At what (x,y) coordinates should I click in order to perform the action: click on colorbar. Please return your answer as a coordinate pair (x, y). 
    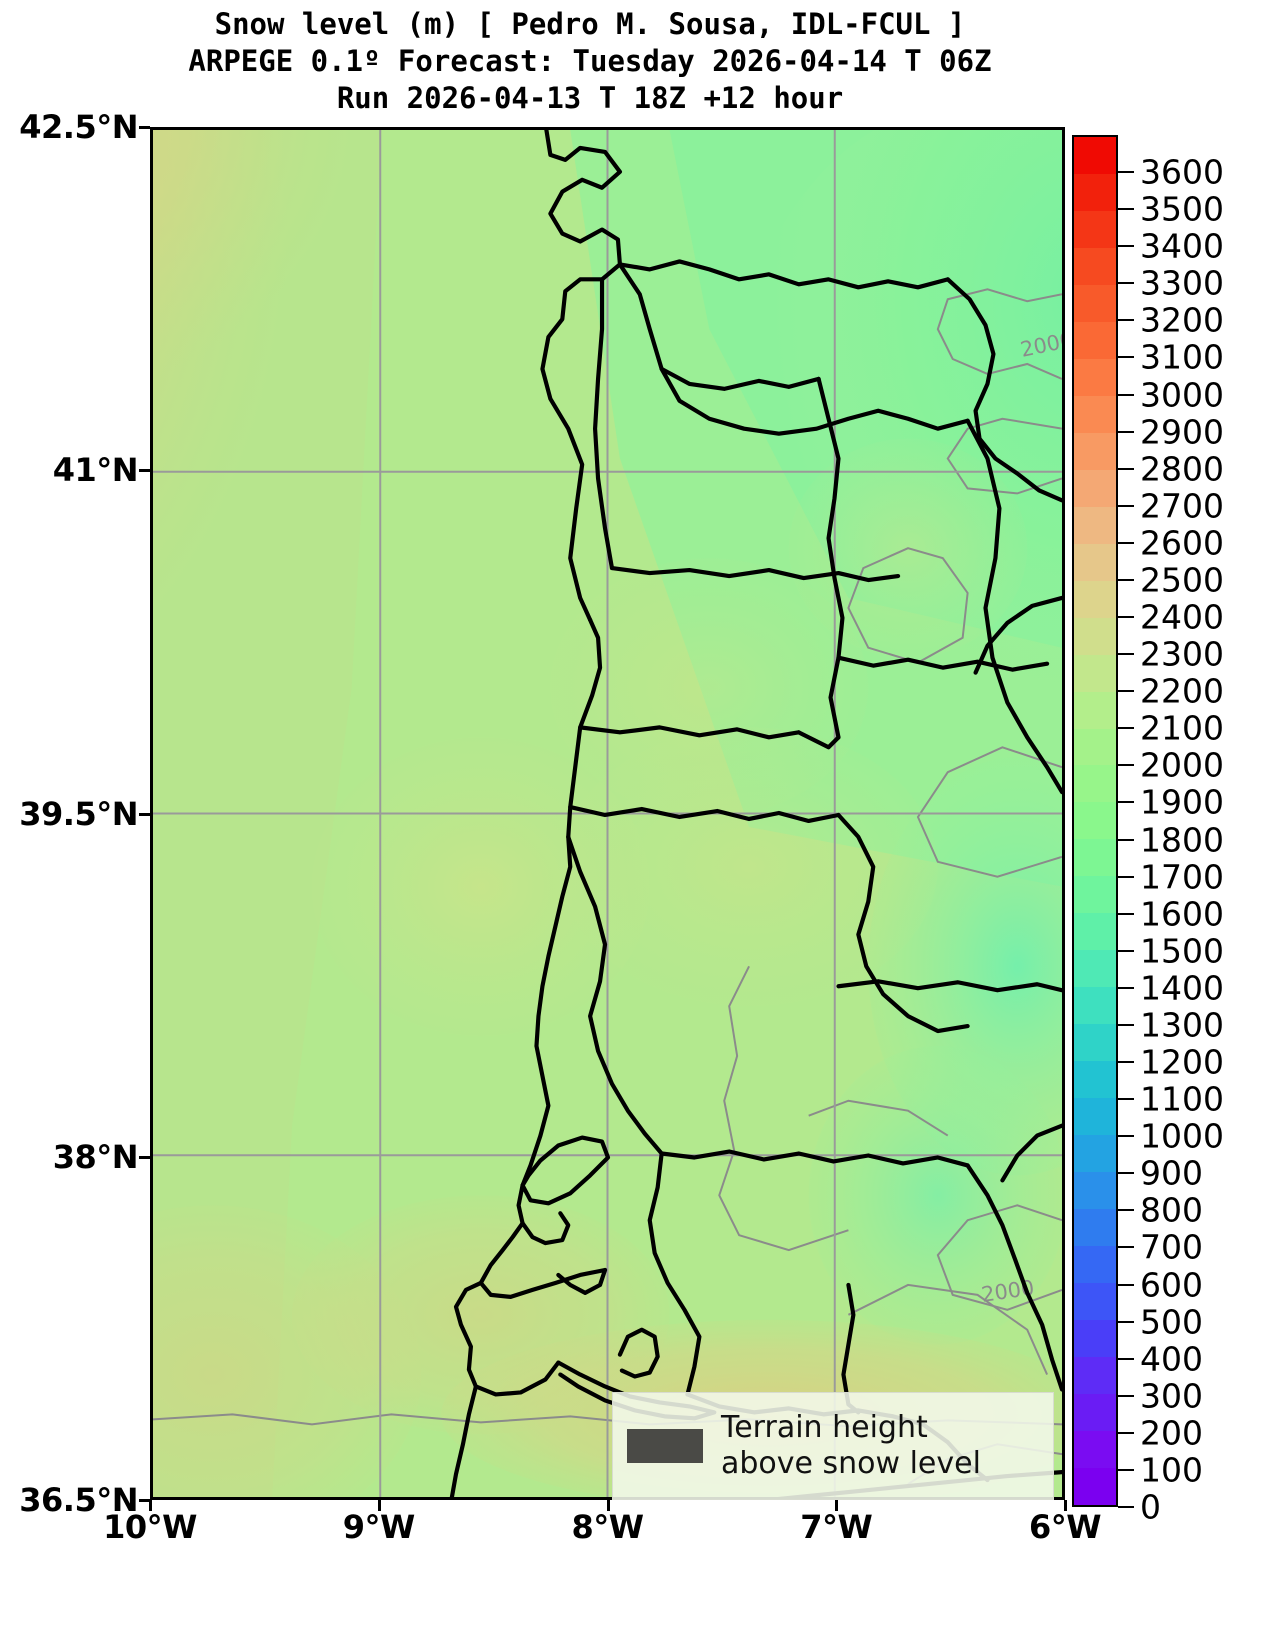
    Looking at the image, I should click on (1095, 821).